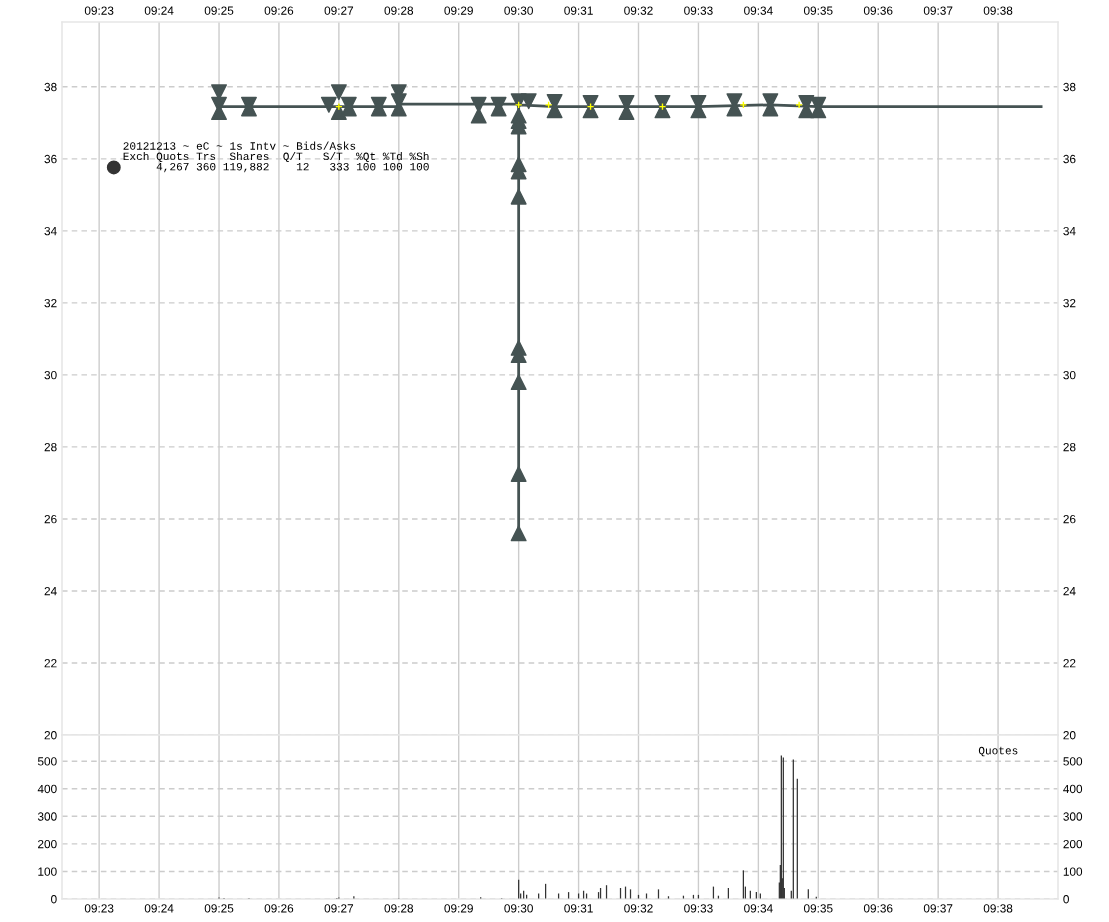  What do you see at coordinates (276, 157) in the screenshot?
I see `annotation: Exch Quots Trs Shares Q/T S/T %Qt %Td %Sh` at bounding box center [276, 157].